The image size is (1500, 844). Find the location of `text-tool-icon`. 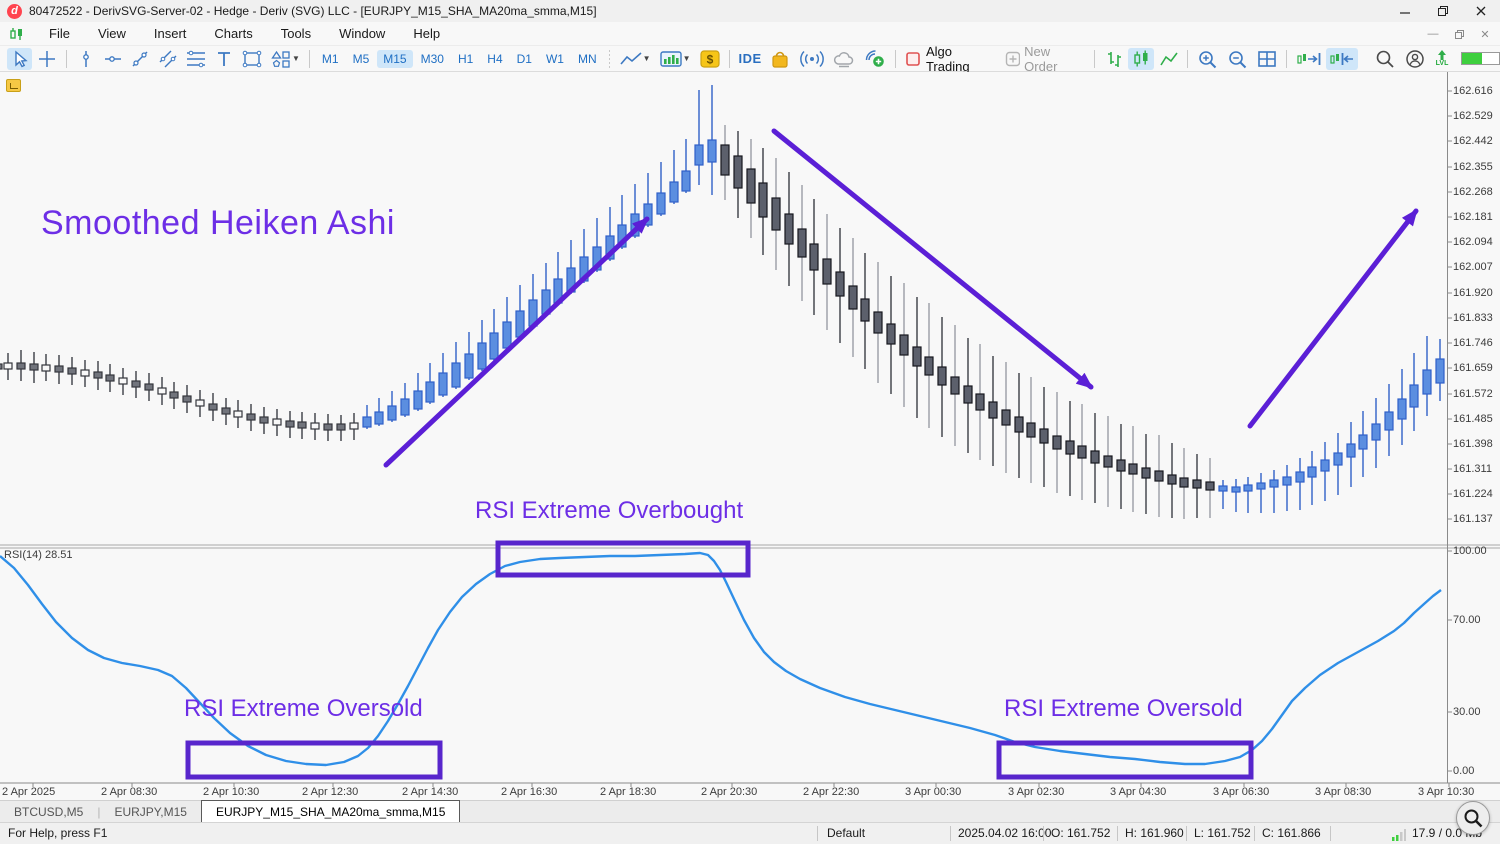

text-tool-icon is located at coordinates (224, 59).